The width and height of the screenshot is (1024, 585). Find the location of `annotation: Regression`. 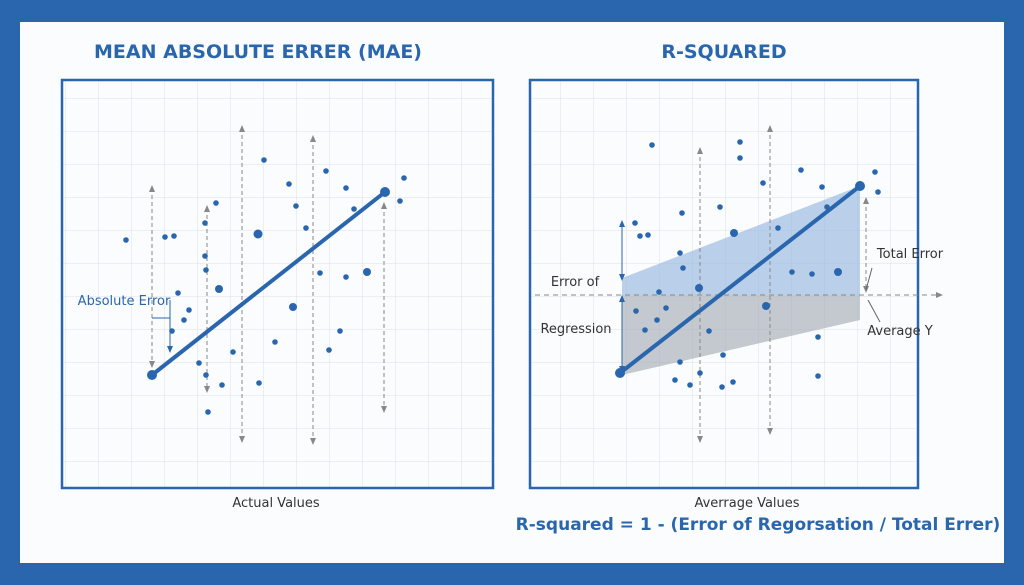

annotation: Regression is located at coordinates (575, 329).